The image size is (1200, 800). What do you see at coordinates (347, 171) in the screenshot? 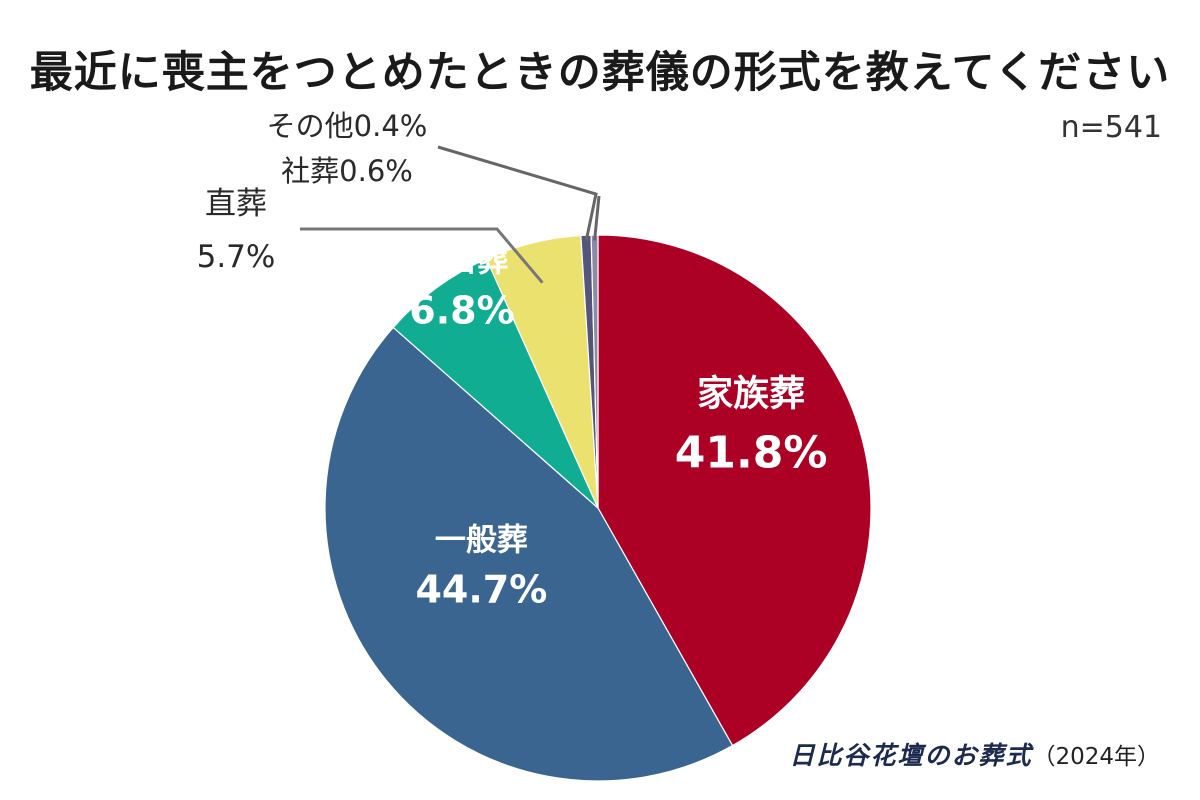
I see `slice-label-4: 社葬0.6%` at bounding box center [347, 171].